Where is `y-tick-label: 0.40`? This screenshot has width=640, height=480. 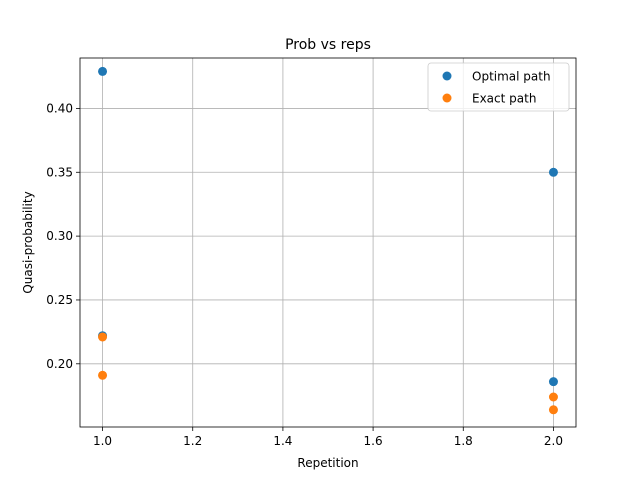
y-tick-label: 0.40 is located at coordinates (59, 108).